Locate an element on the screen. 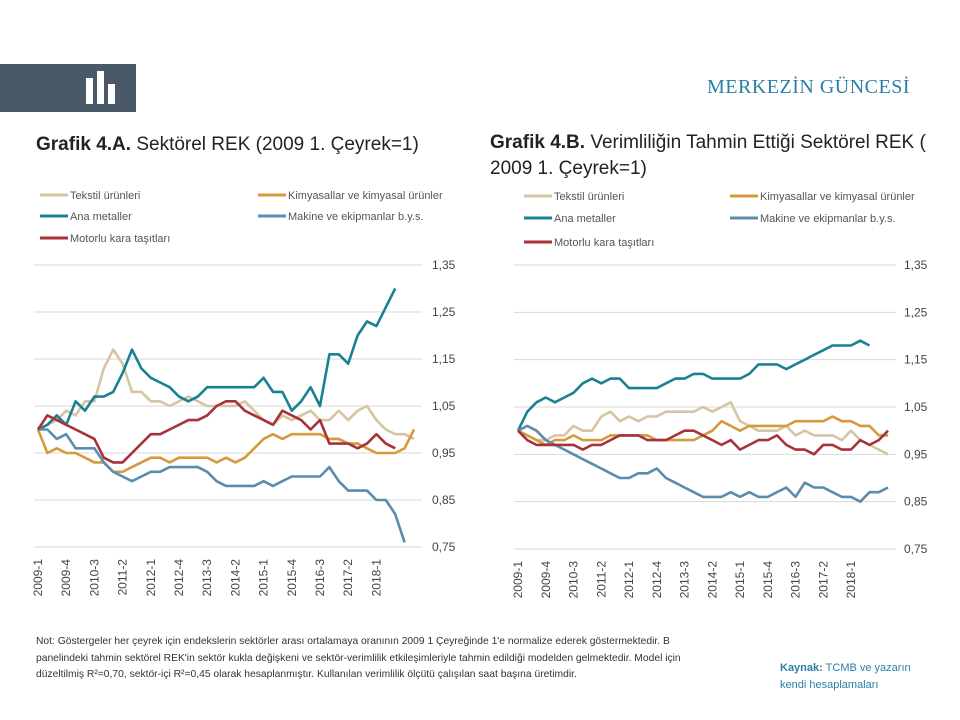 The height and width of the screenshot is (720, 960). y-tick-label-b: 0,85 is located at coordinates (916, 502).